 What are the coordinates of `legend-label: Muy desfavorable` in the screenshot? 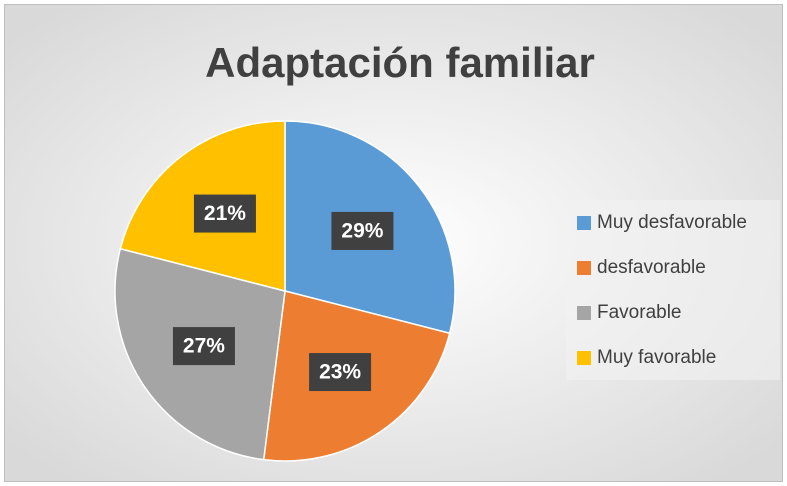 It's located at (672, 222).